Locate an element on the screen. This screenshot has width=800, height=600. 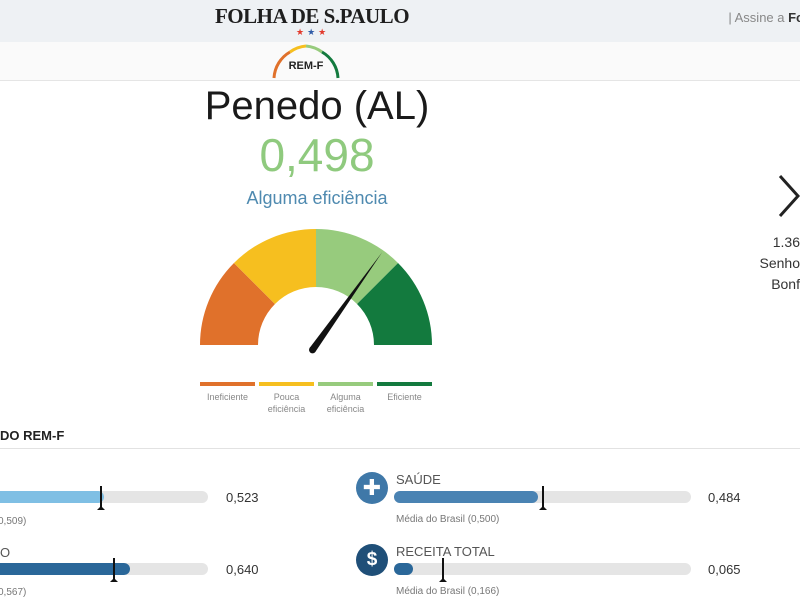
metric-label-1: O is located at coordinates (5, 552).